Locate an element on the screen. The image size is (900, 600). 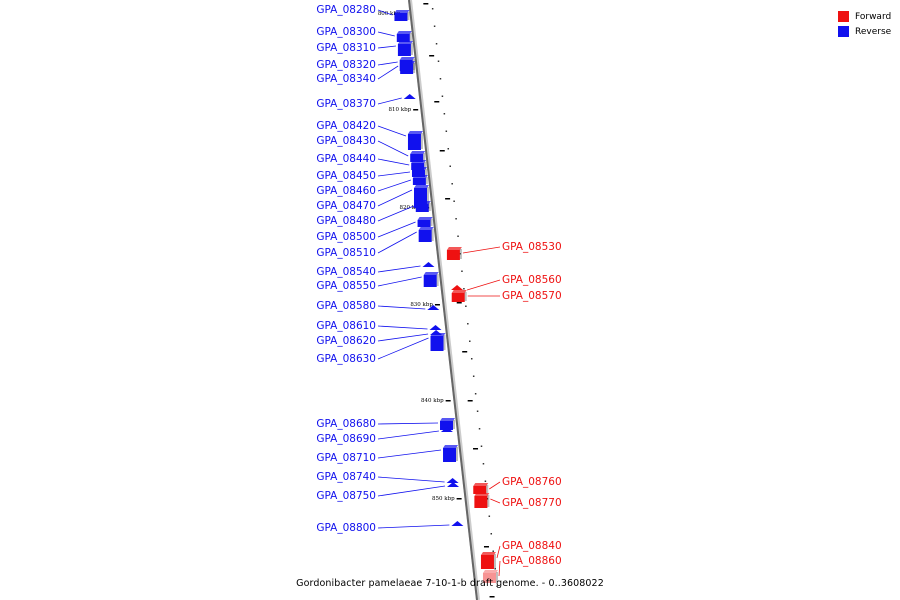
forward-gene-label: GPA_08770 is located at coordinates (532, 503).